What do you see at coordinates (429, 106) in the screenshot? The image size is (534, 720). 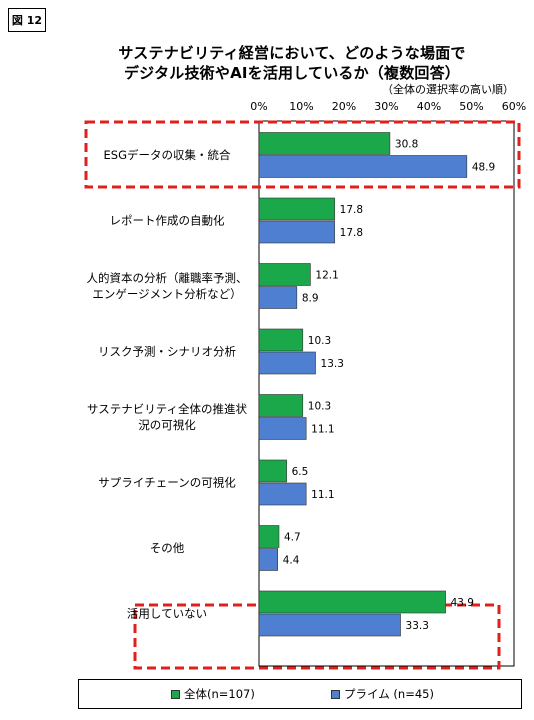 I see `x-tick-label: 40%` at bounding box center [429, 106].